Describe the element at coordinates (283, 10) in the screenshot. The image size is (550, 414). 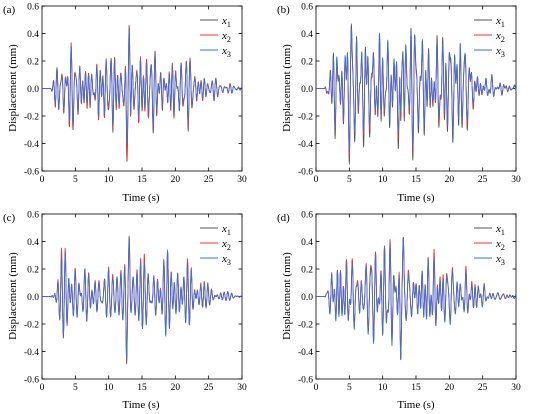
I see `panel-label: (b)` at that location.